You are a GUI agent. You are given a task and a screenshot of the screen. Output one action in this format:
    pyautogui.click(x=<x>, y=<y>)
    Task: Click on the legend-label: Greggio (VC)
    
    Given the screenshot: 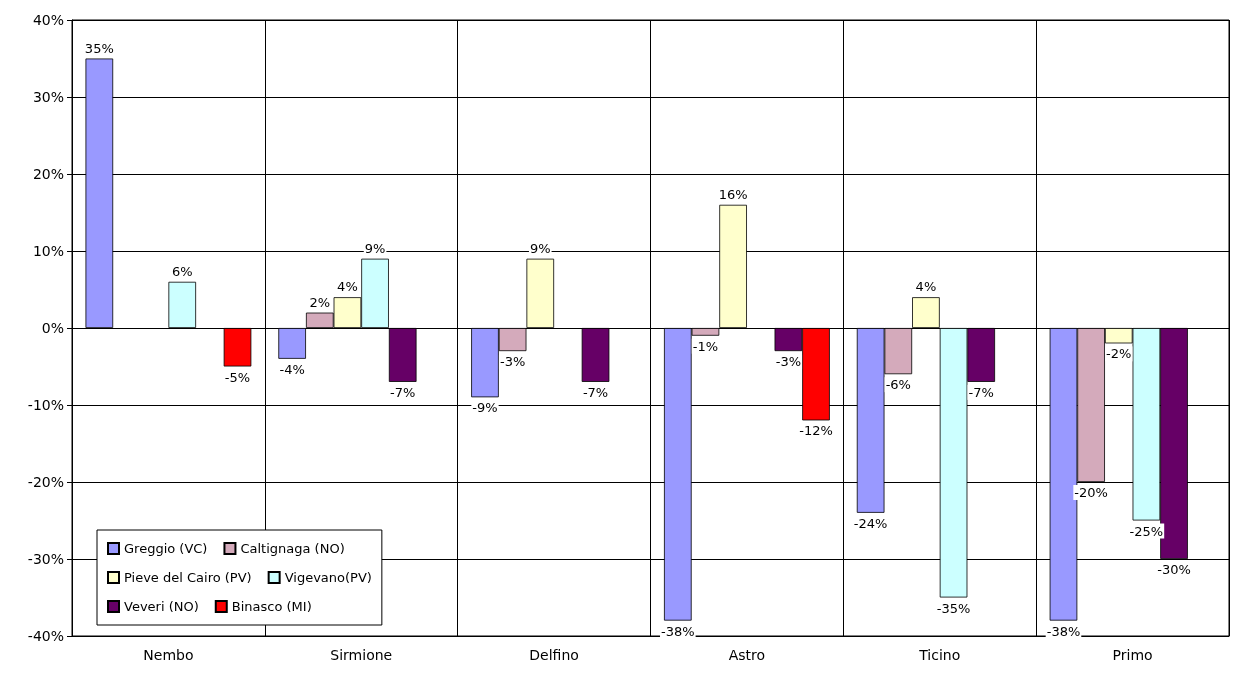 What is the action you would take?
    pyautogui.click(x=166, y=548)
    